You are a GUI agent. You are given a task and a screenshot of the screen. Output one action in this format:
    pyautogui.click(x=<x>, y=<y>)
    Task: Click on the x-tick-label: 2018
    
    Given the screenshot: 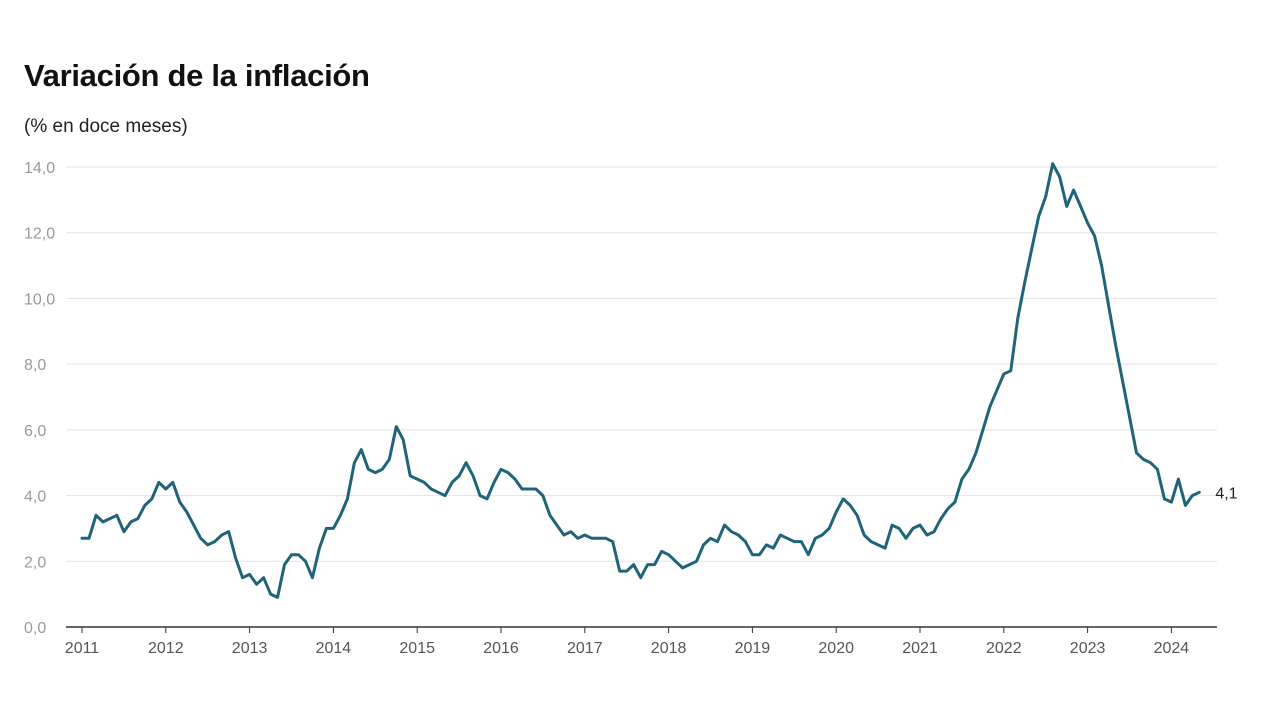 What is the action you would take?
    pyautogui.click(x=669, y=648)
    